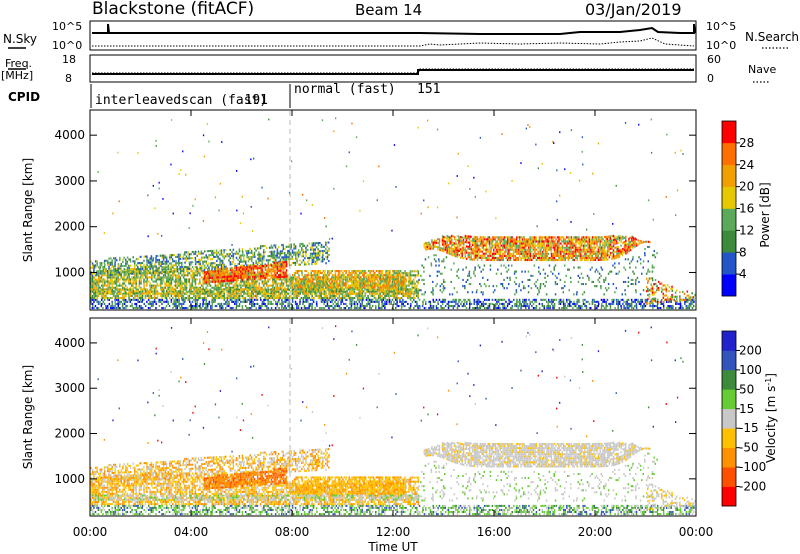 Image resolution: width=800 pixels, height=554 pixels. Describe the element at coordinates (173, 9) in the screenshot. I see `station-title: Blackstone (fitACF)` at that location.